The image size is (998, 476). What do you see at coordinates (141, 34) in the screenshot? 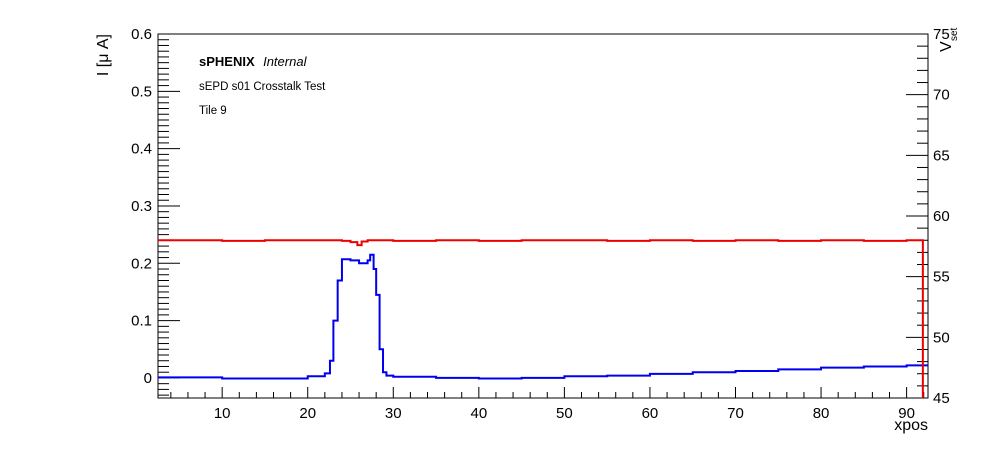
I see `y-tick-label: 0.6` at bounding box center [141, 34].